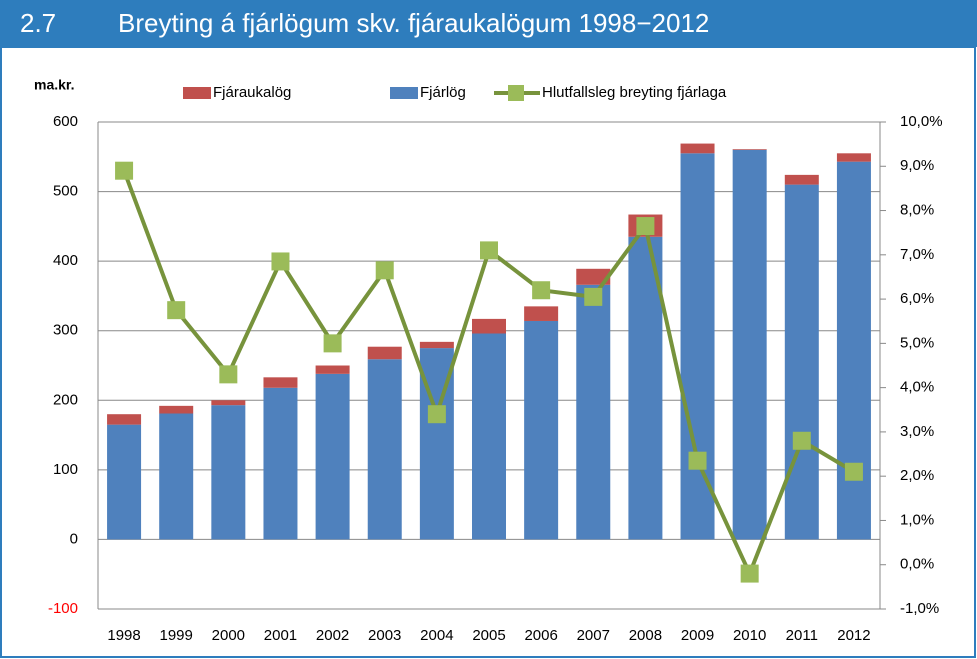 This screenshot has width=977, height=659. I want to click on y2-tick-label: 0,0%, so click(917, 564).